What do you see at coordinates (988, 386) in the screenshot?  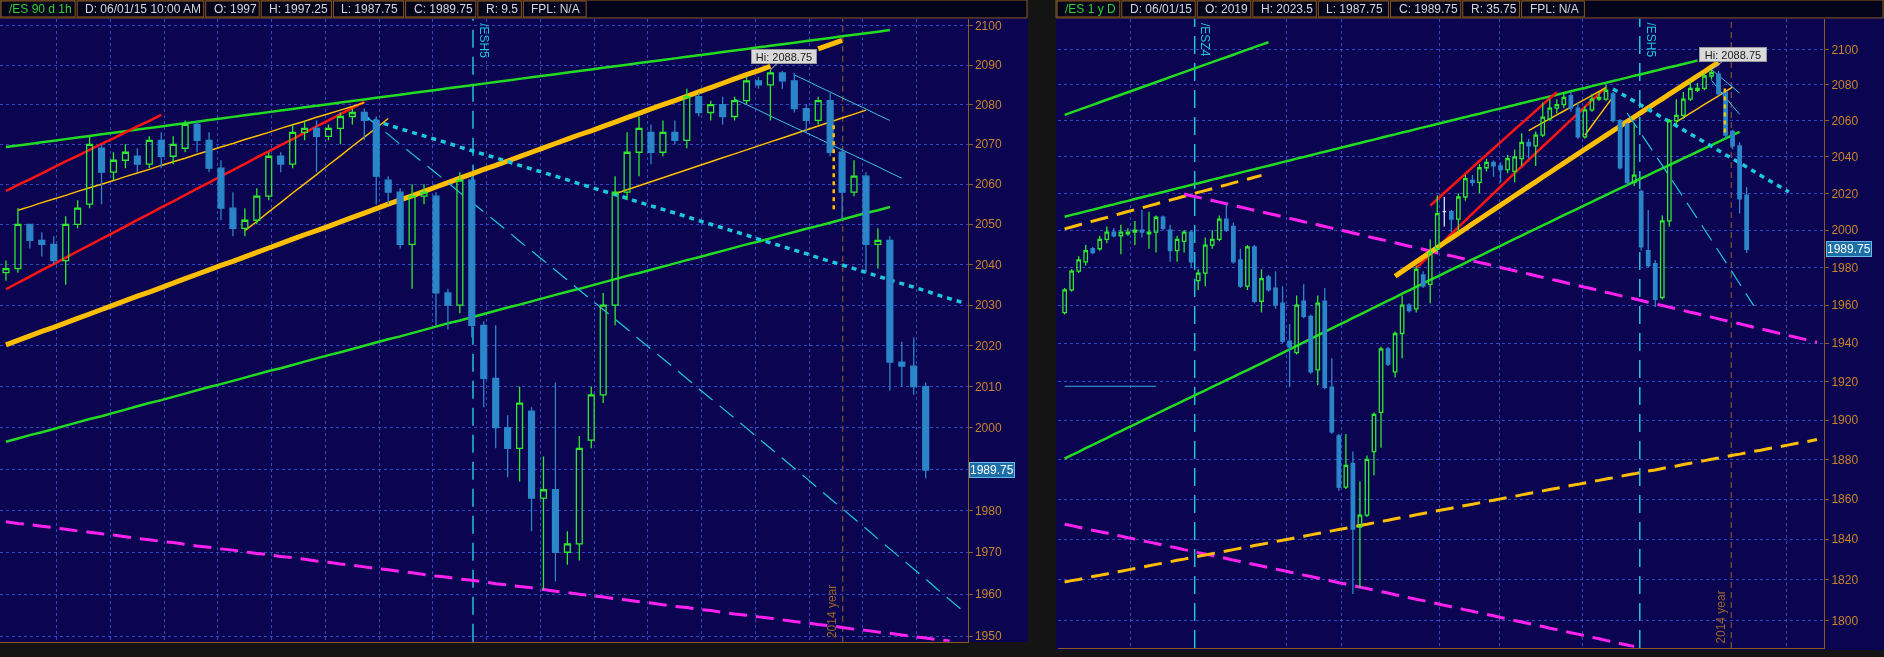 I see `y-tick-label: 2010` at bounding box center [988, 386].